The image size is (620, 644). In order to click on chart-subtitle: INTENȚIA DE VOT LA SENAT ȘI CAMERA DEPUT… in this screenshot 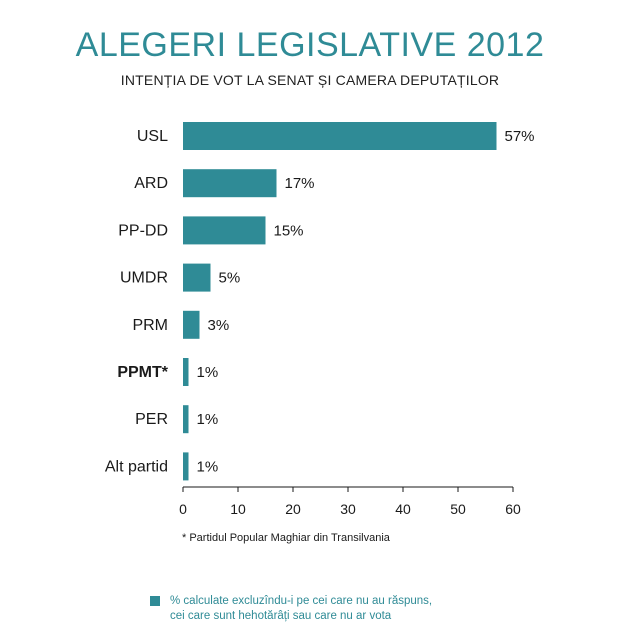, I will do `click(310, 80)`.